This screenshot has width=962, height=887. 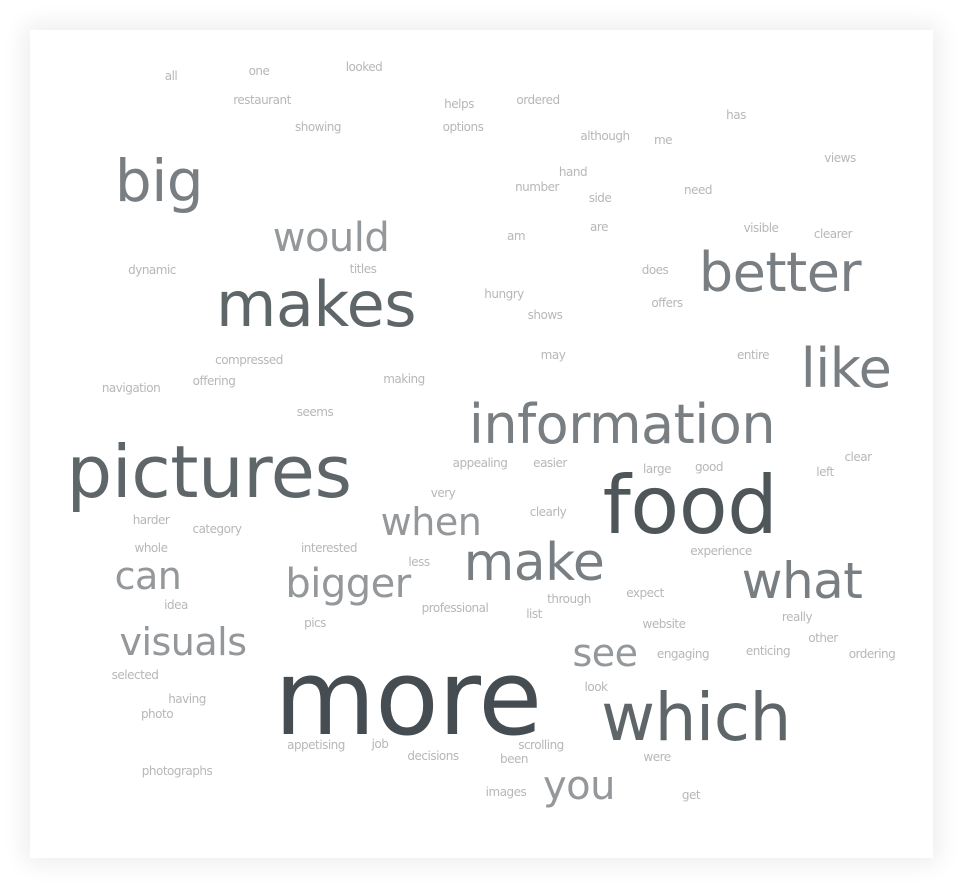 I want to click on cloud-word: clearer, so click(x=833, y=234).